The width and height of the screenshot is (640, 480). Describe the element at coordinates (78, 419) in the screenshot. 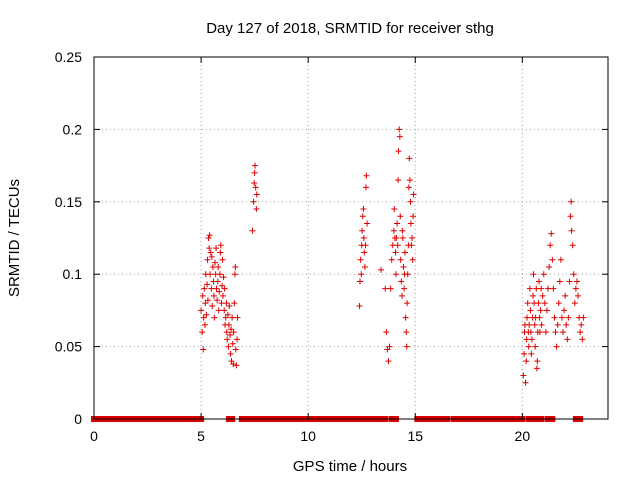

I see `y-tick-label: 0` at that location.